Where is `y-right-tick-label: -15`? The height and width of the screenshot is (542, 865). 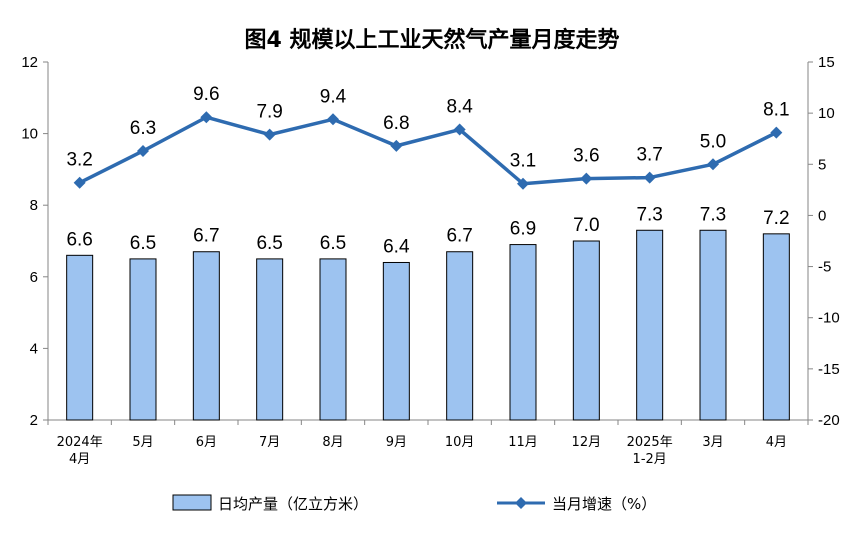 y-right-tick-label: -15 is located at coordinates (829, 369).